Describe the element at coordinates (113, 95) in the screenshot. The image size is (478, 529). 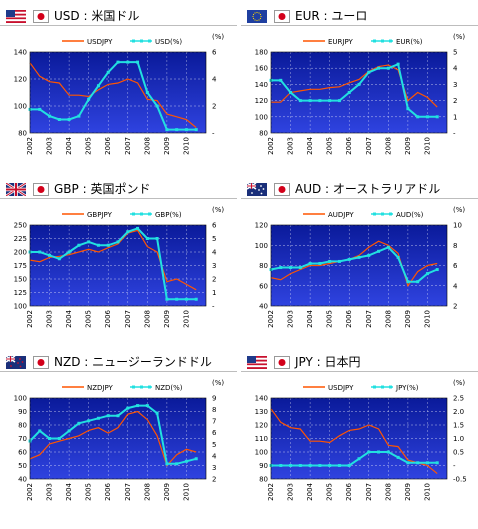
I see `series-line-usdjpy` at that location.